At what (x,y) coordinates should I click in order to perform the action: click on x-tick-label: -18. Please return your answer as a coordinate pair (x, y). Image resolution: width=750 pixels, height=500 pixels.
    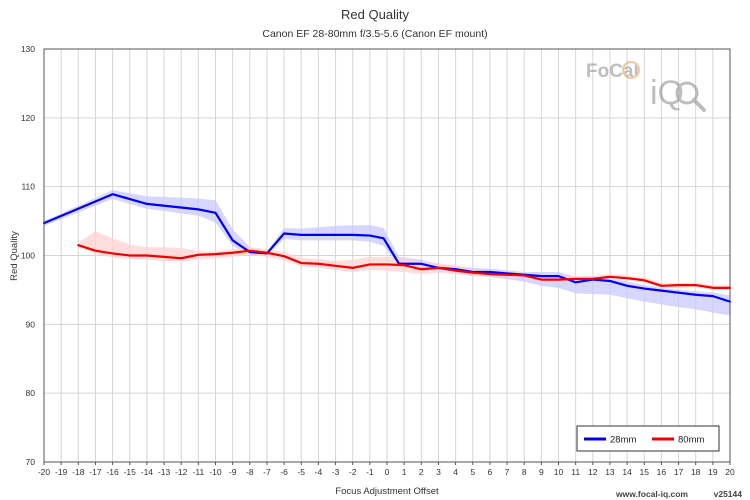
    Looking at the image, I should click on (78, 472).